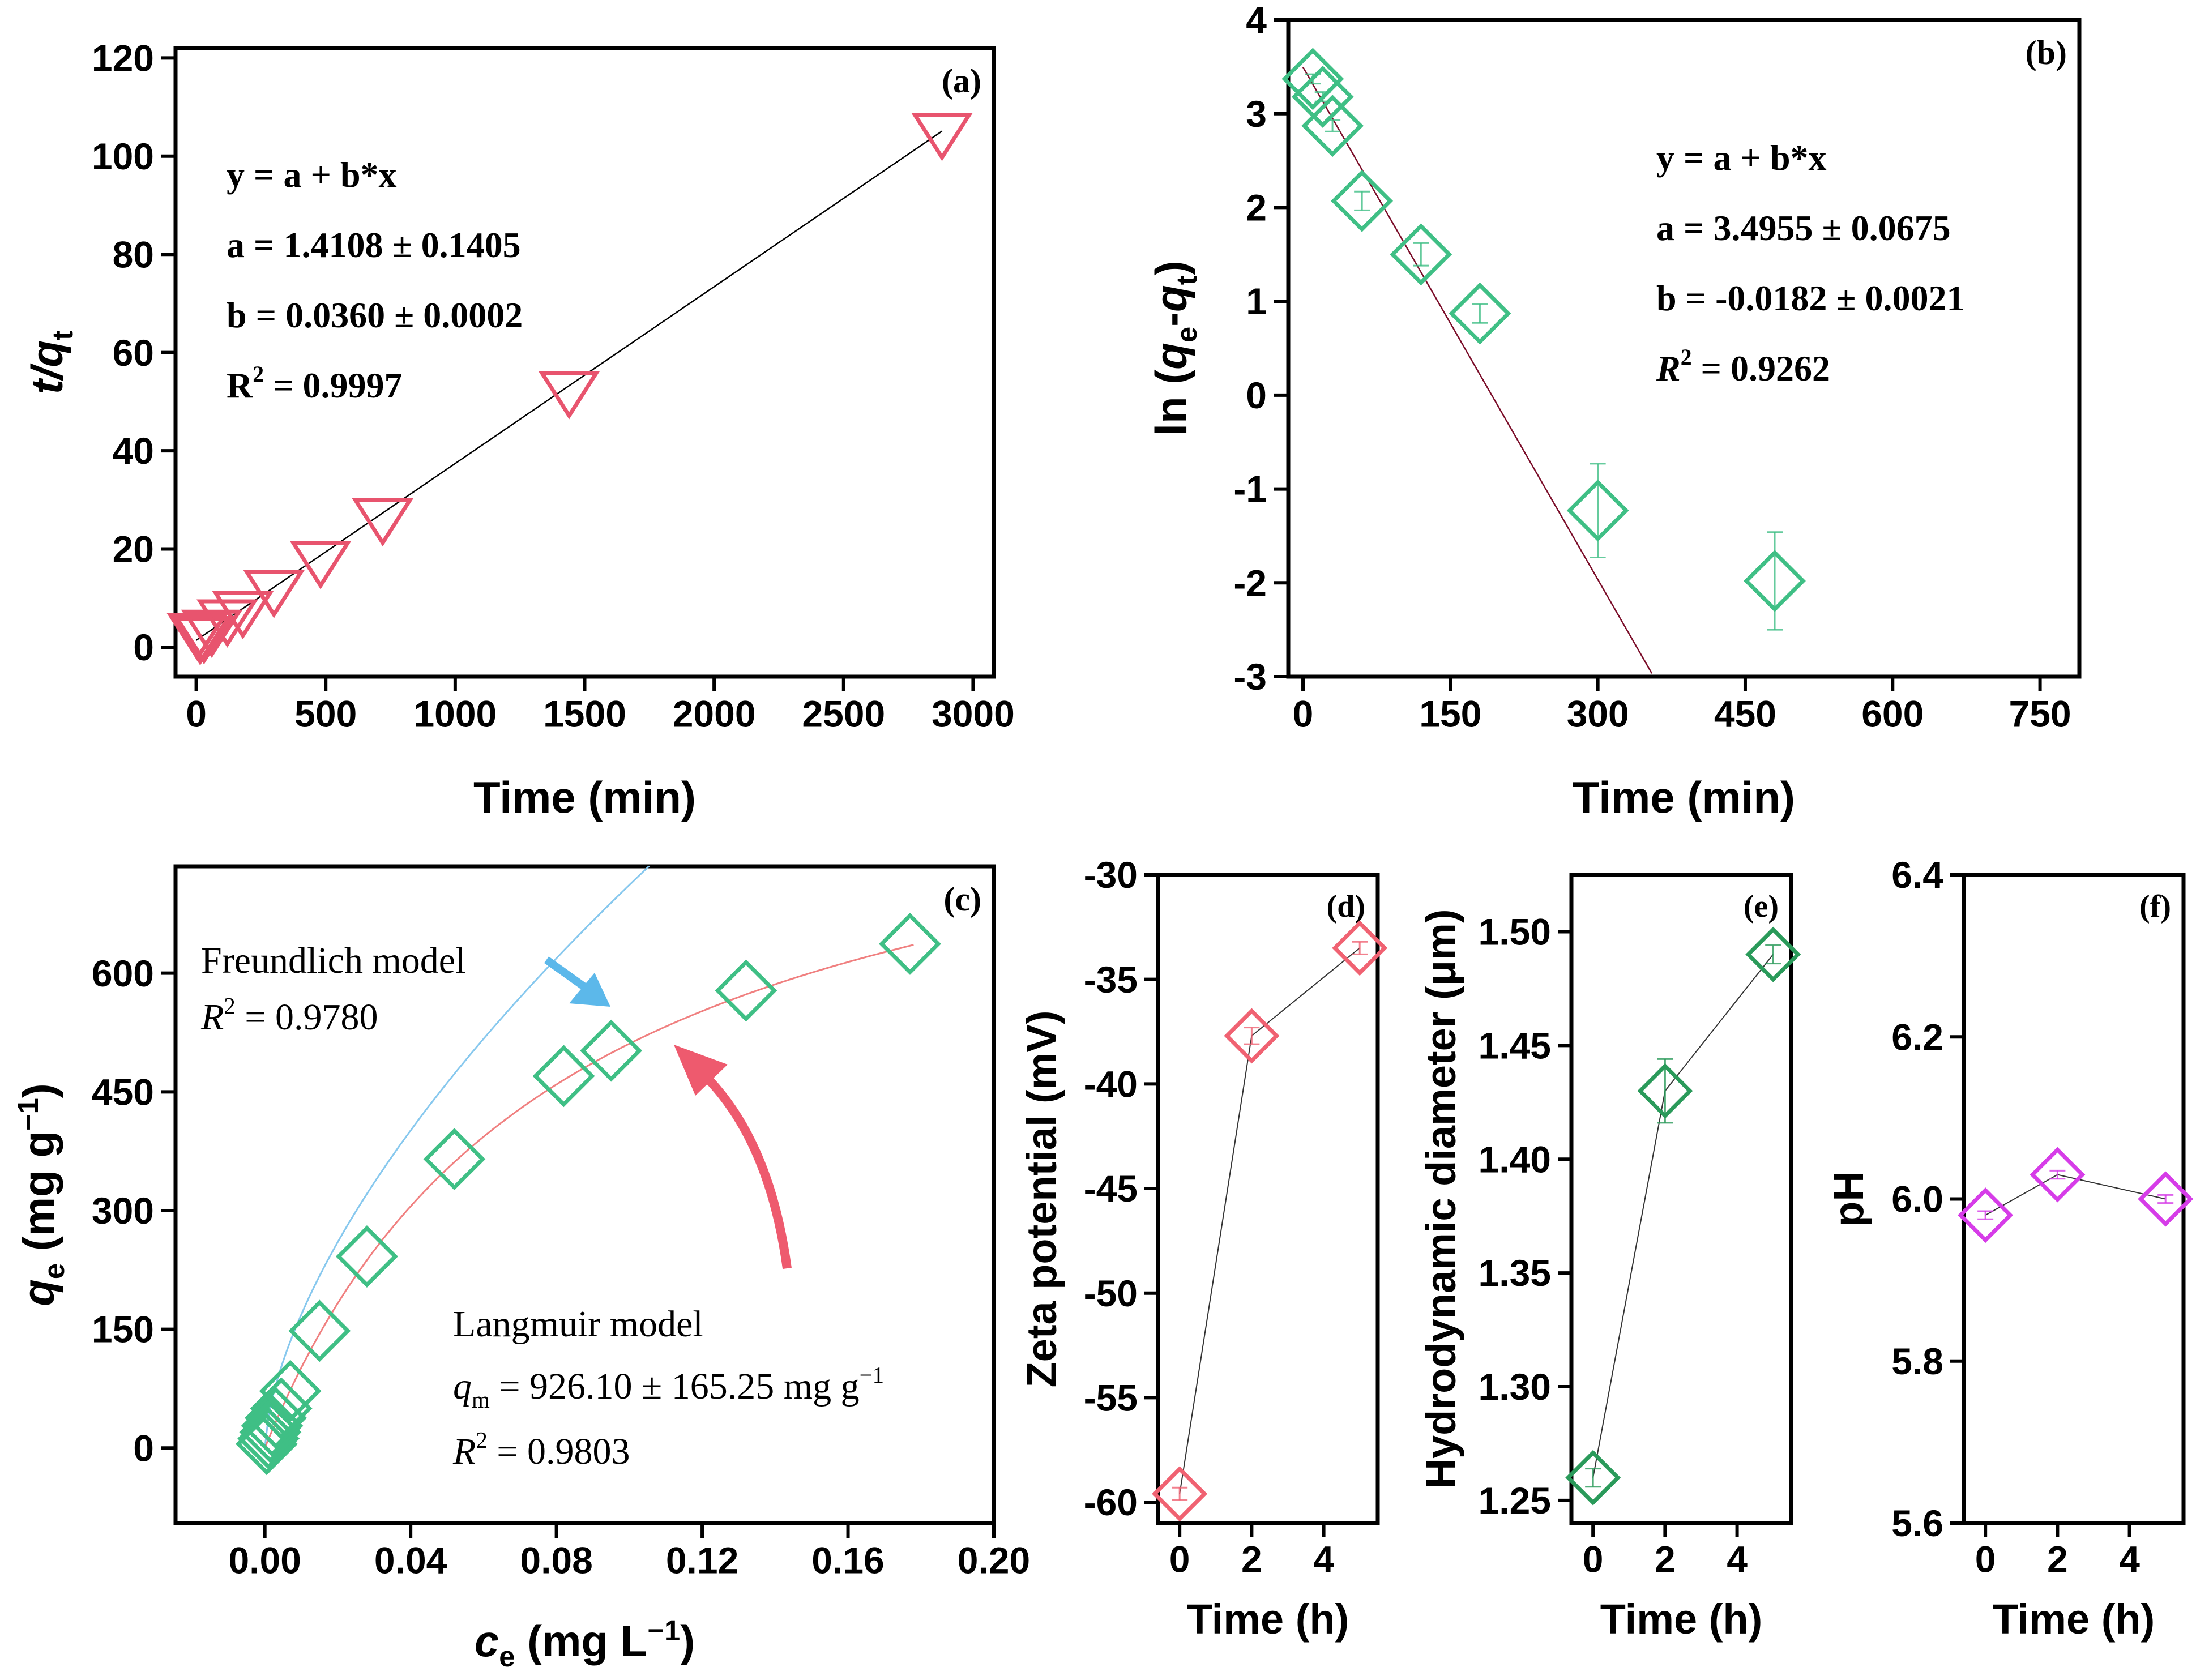  I want to click on fit-annotation-line1: y = a + b*x, so click(312, 175).